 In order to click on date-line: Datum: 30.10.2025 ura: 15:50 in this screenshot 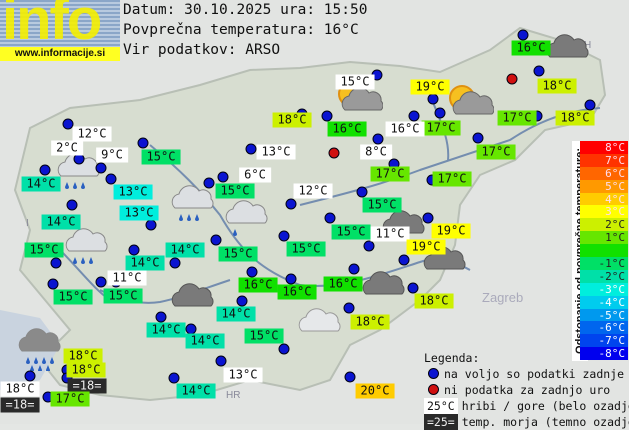, I will do `click(245, 10)`.